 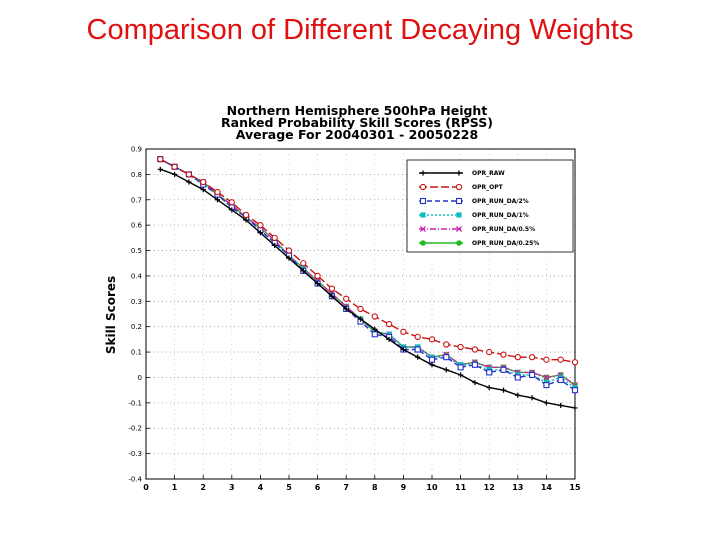 I want to click on y-tick-label: 0, so click(x=140, y=378).